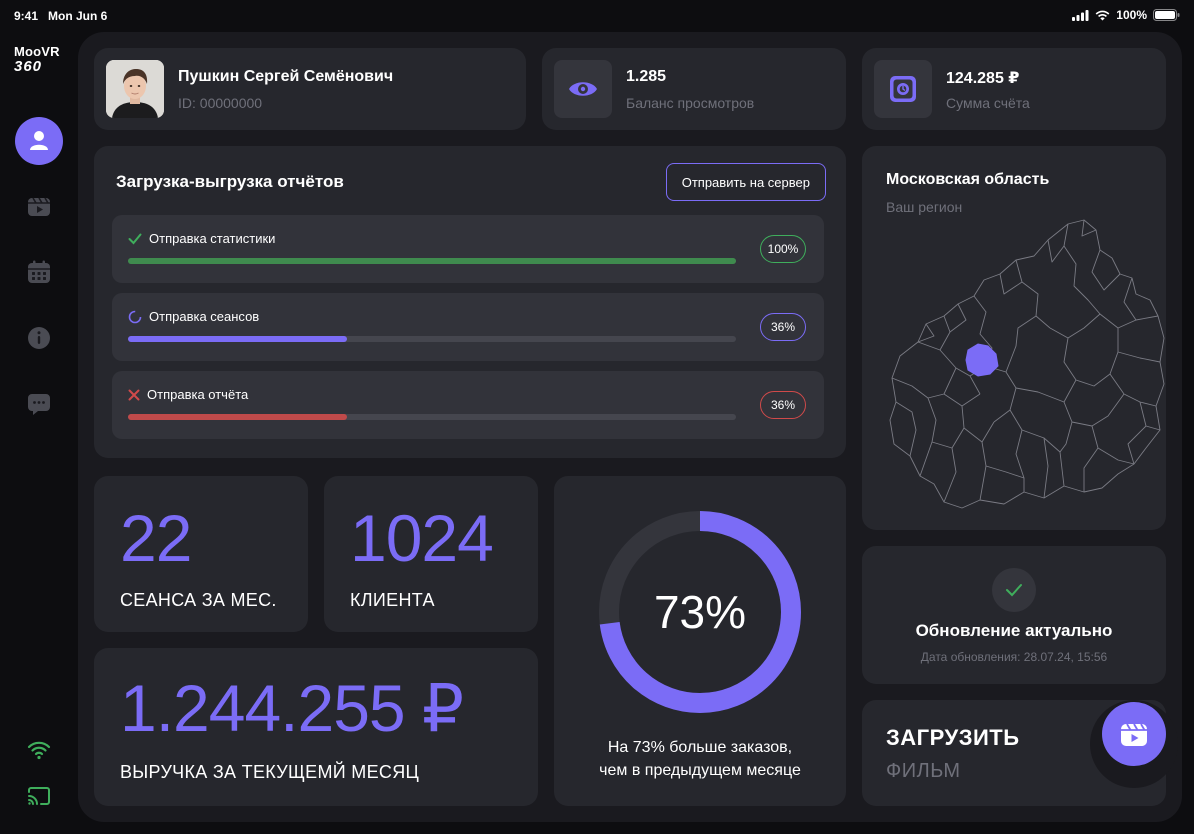  I want to click on report-label-text: Отправка отчёта, so click(198, 394).